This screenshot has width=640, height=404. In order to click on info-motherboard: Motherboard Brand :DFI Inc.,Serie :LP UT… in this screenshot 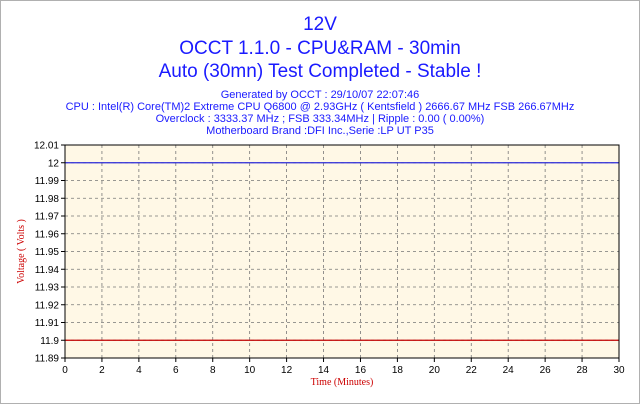, I will do `click(320, 131)`.